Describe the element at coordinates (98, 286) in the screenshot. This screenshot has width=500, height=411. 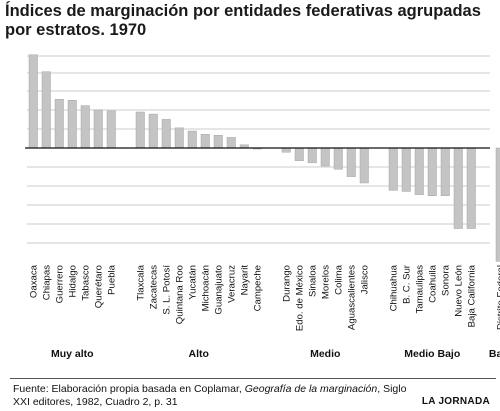
I see `category-label-6: Querétaro` at that location.